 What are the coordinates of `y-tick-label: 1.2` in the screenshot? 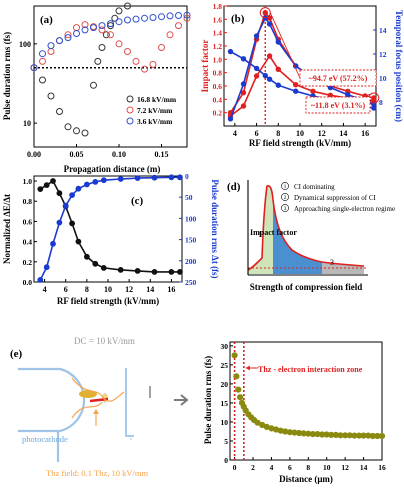 It's located at (218, 46).